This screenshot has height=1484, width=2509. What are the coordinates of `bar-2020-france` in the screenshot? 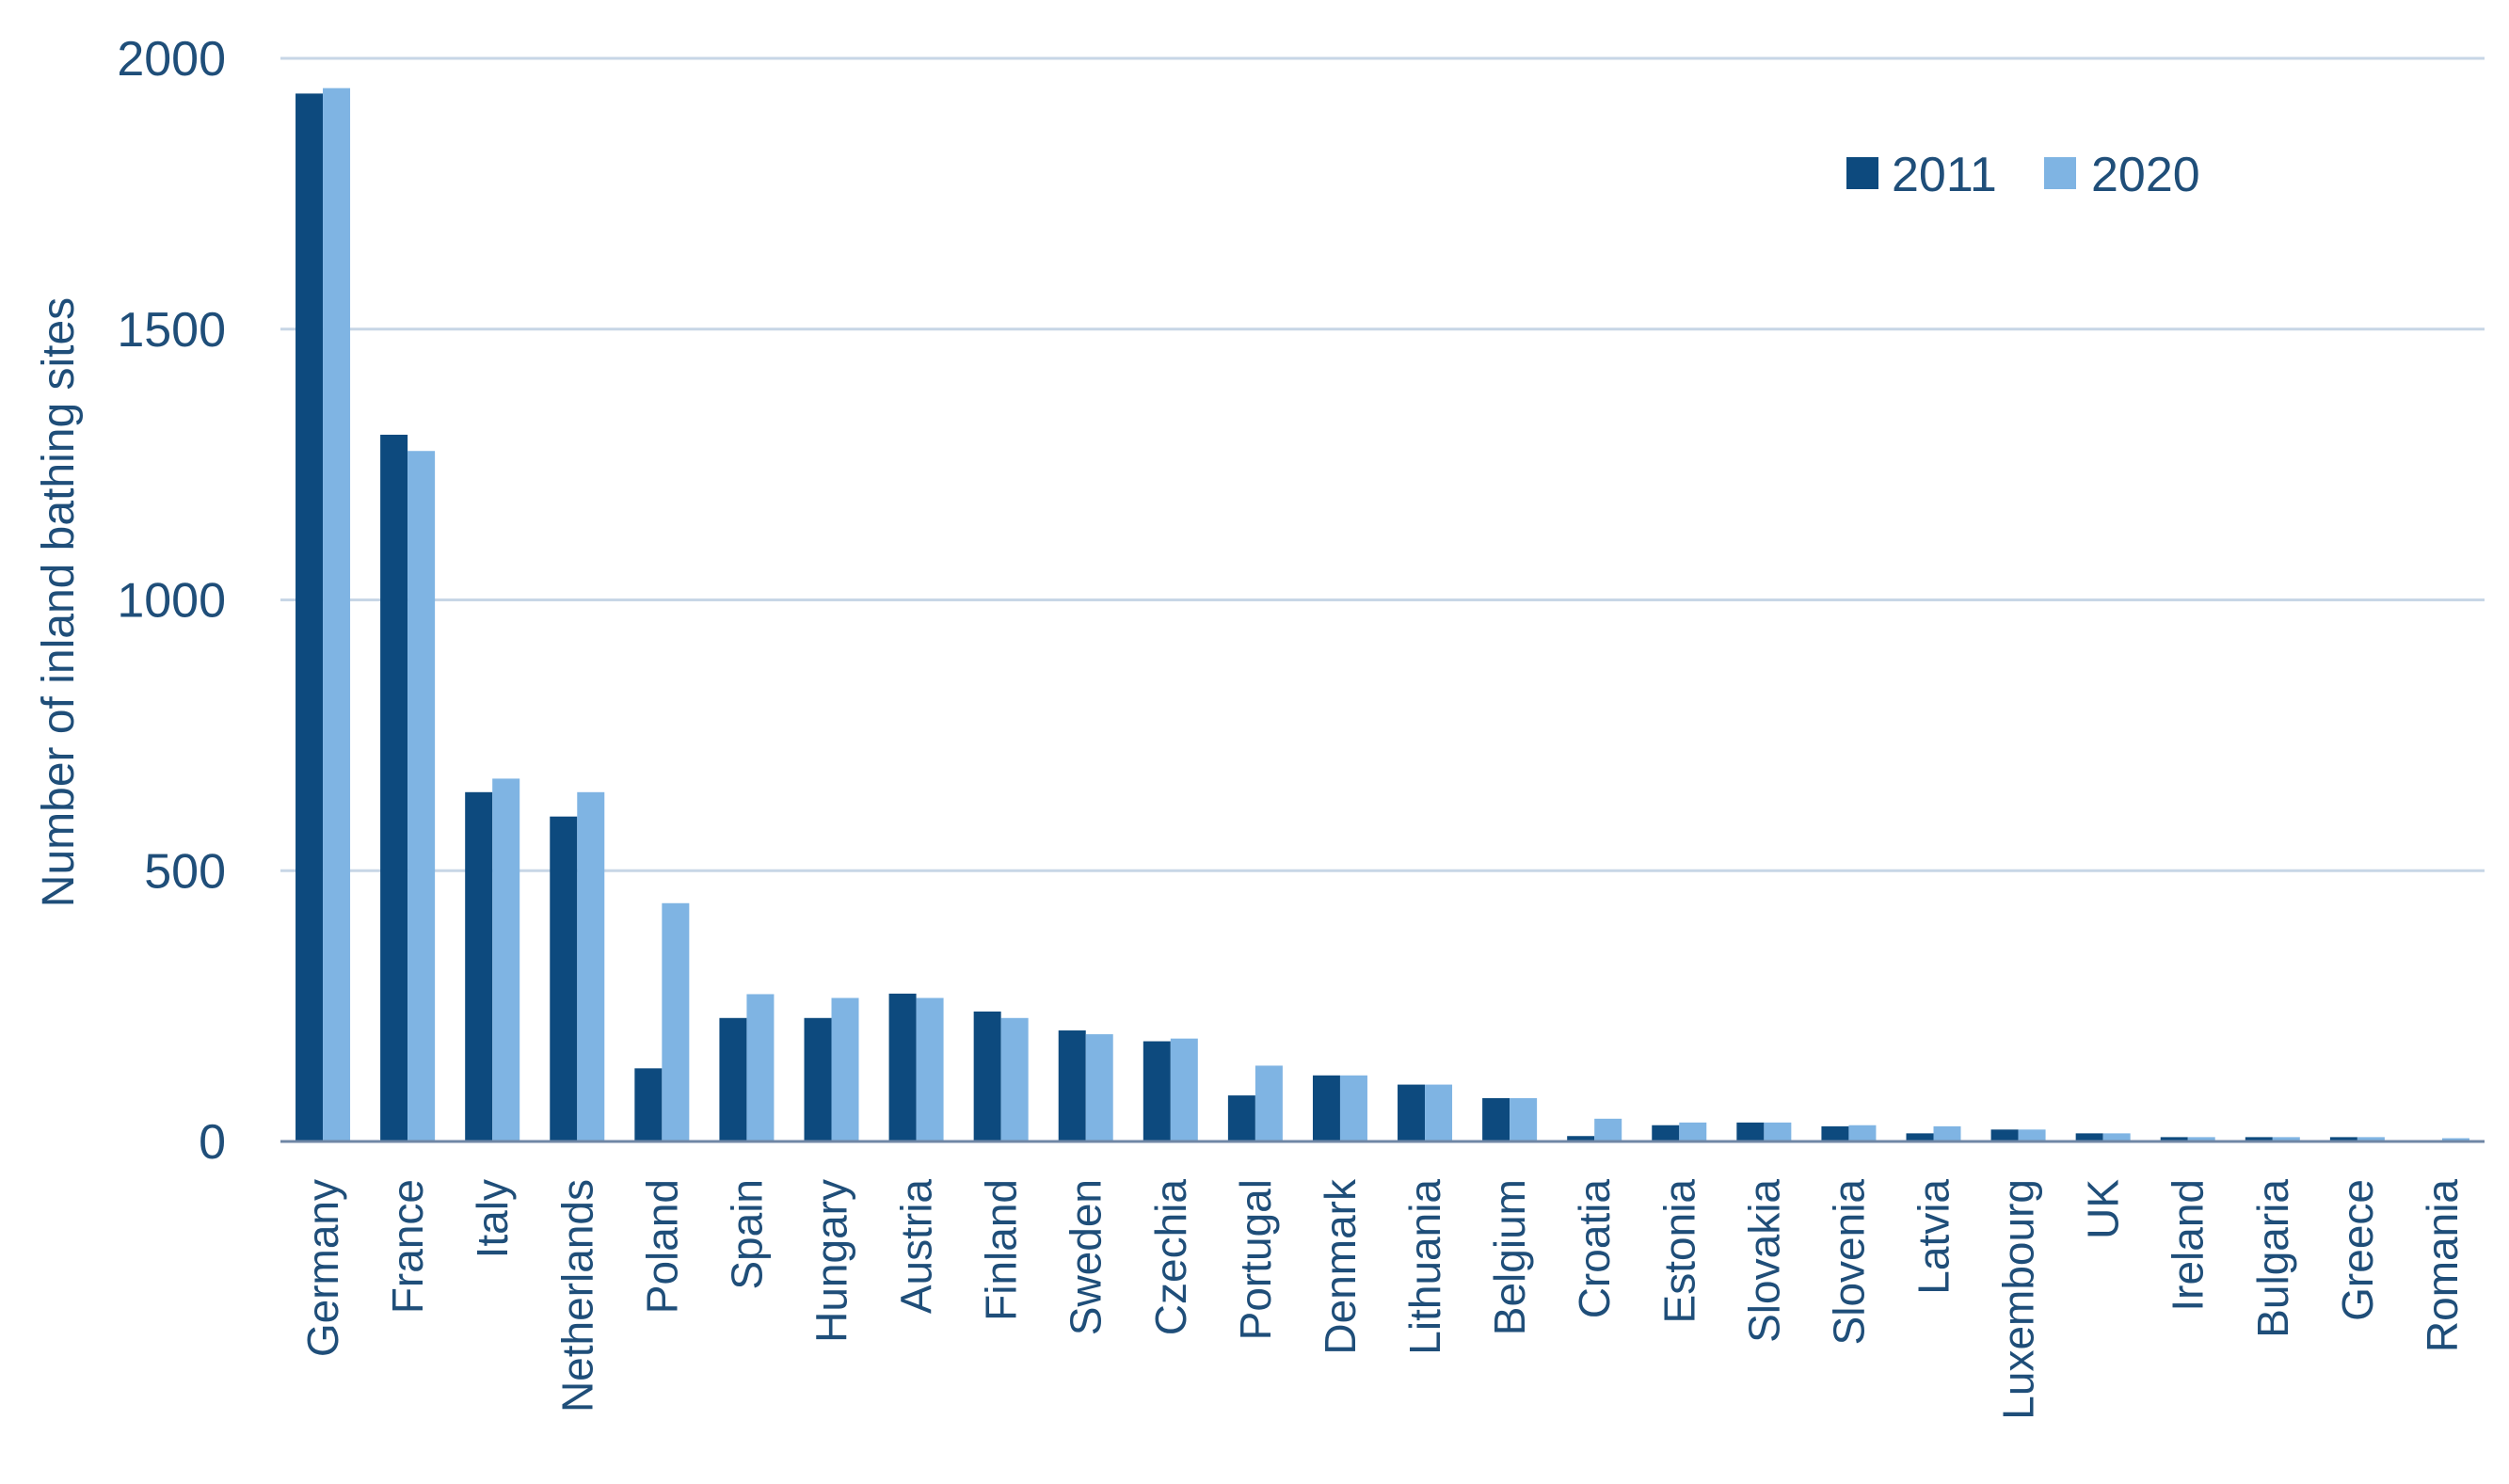 It's located at (422, 796).